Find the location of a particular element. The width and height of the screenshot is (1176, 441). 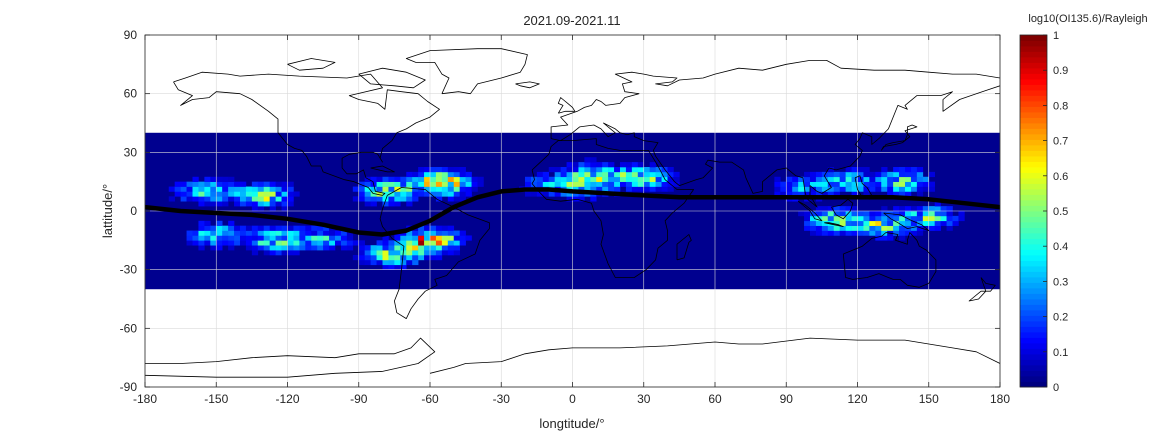

colorbar-tick-label: 0.4 is located at coordinates (1060, 247).